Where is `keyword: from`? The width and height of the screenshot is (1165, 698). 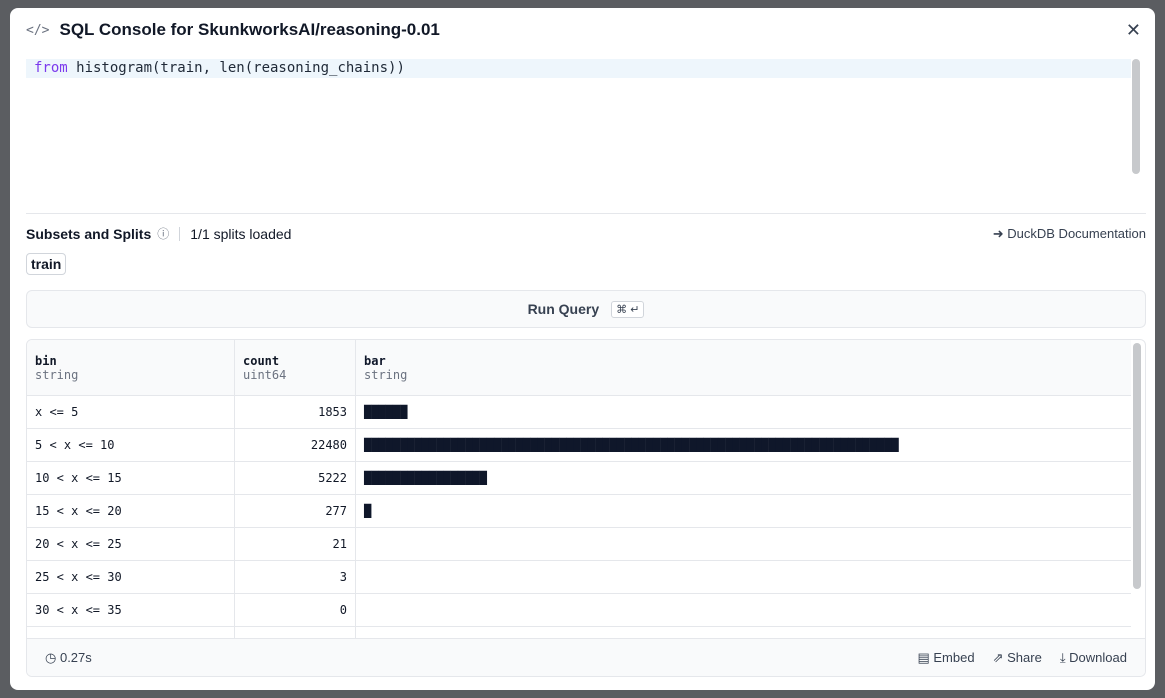 keyword: from is located at coordinates (51, 68).